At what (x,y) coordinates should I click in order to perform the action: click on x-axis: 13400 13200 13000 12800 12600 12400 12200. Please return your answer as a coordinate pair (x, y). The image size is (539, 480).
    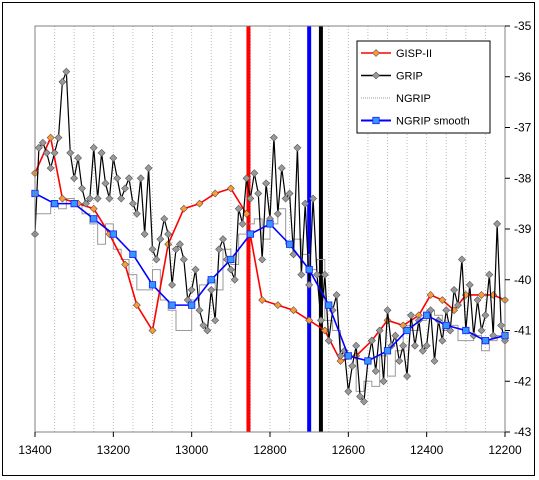
    Looking at the image, I should click on (270, 444).